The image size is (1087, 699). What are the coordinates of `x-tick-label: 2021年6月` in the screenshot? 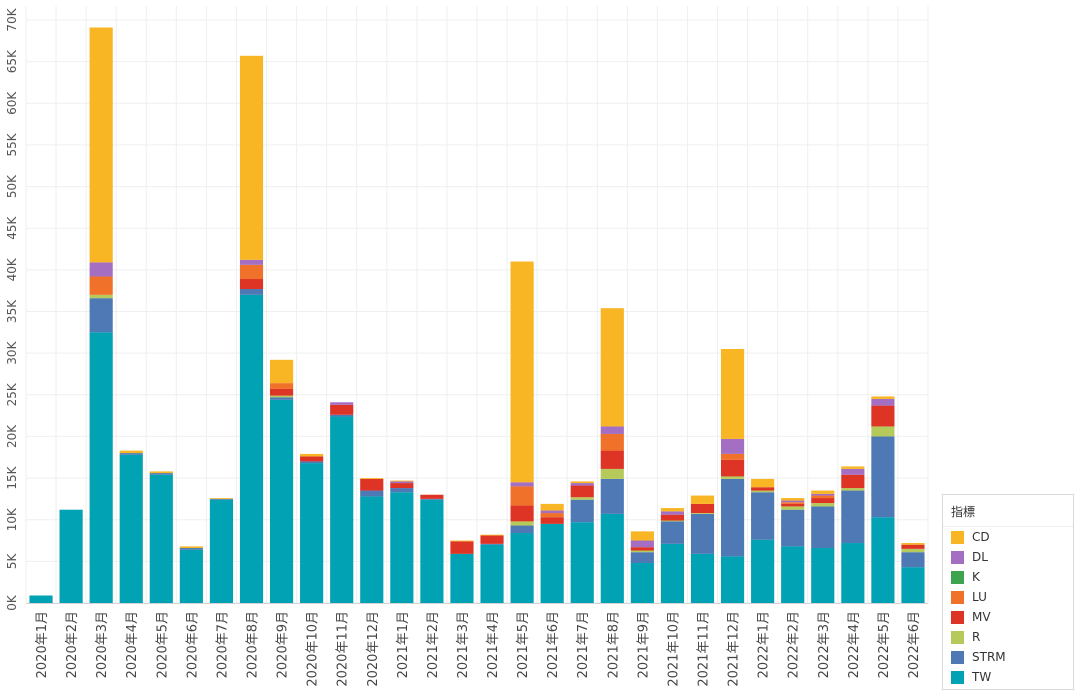 It's located at (553, 644).